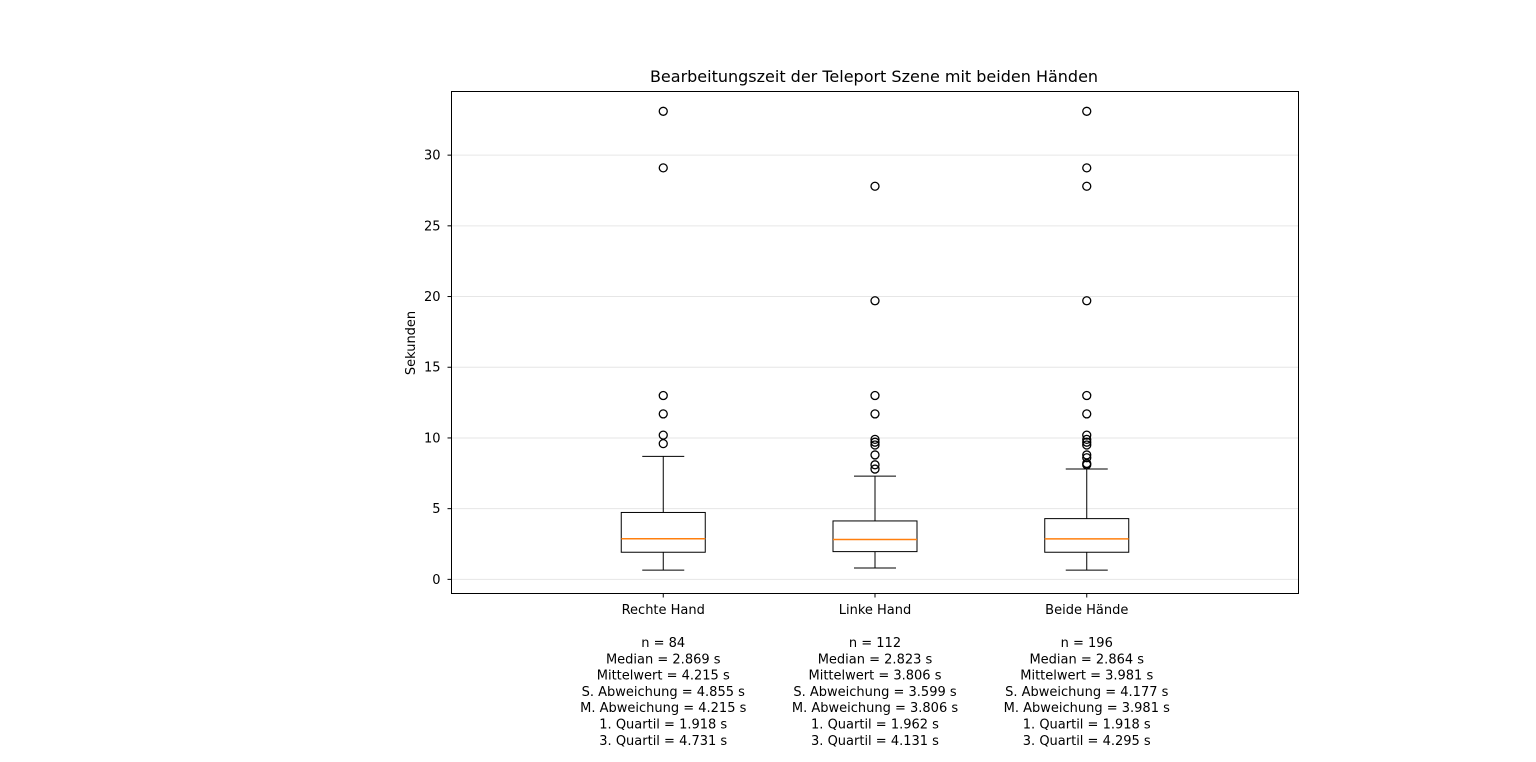  Describe the element at coordinates (432, 368) in the screenshot. I see `y-tick-label: 15` at that location.